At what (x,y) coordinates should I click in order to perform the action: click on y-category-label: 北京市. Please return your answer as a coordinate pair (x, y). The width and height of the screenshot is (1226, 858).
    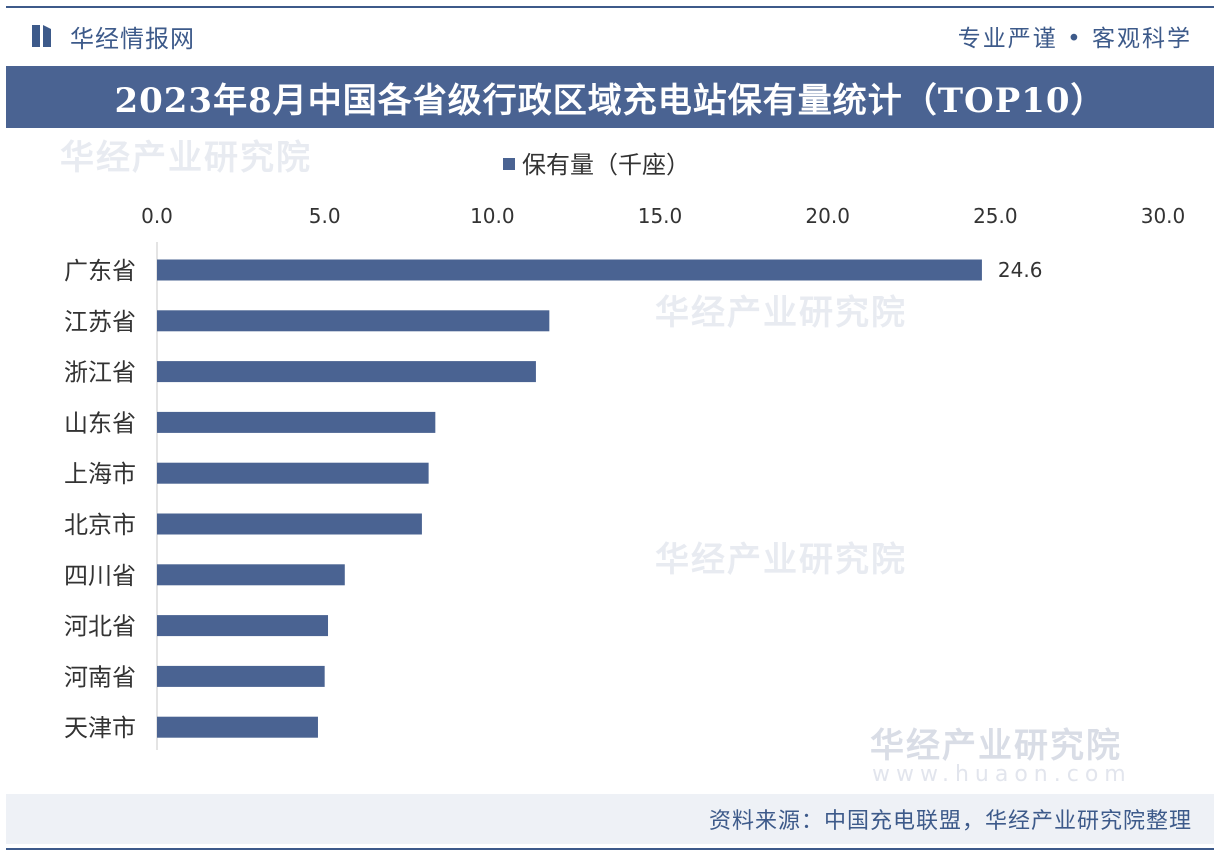
    Looking at the image, I should click on (100, 525).